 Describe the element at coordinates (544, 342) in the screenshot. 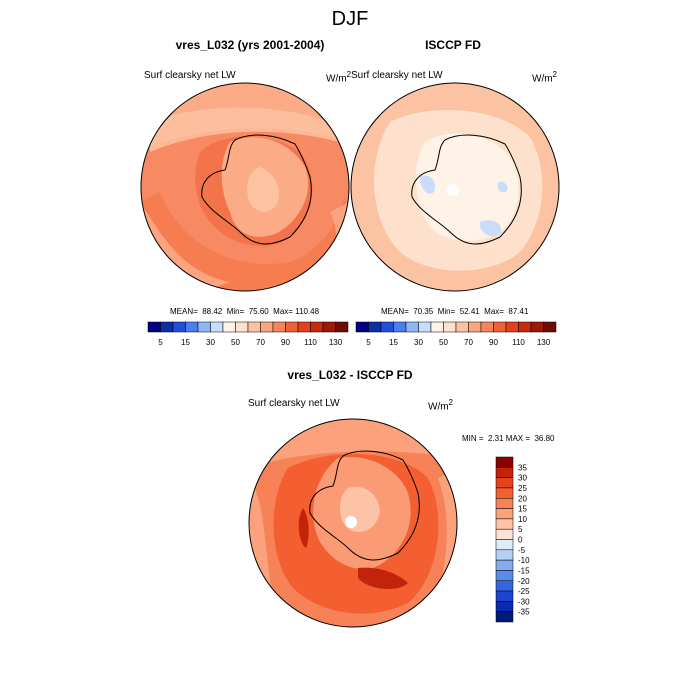

I see `obs-colorbar-tick-label: 130` at that location.